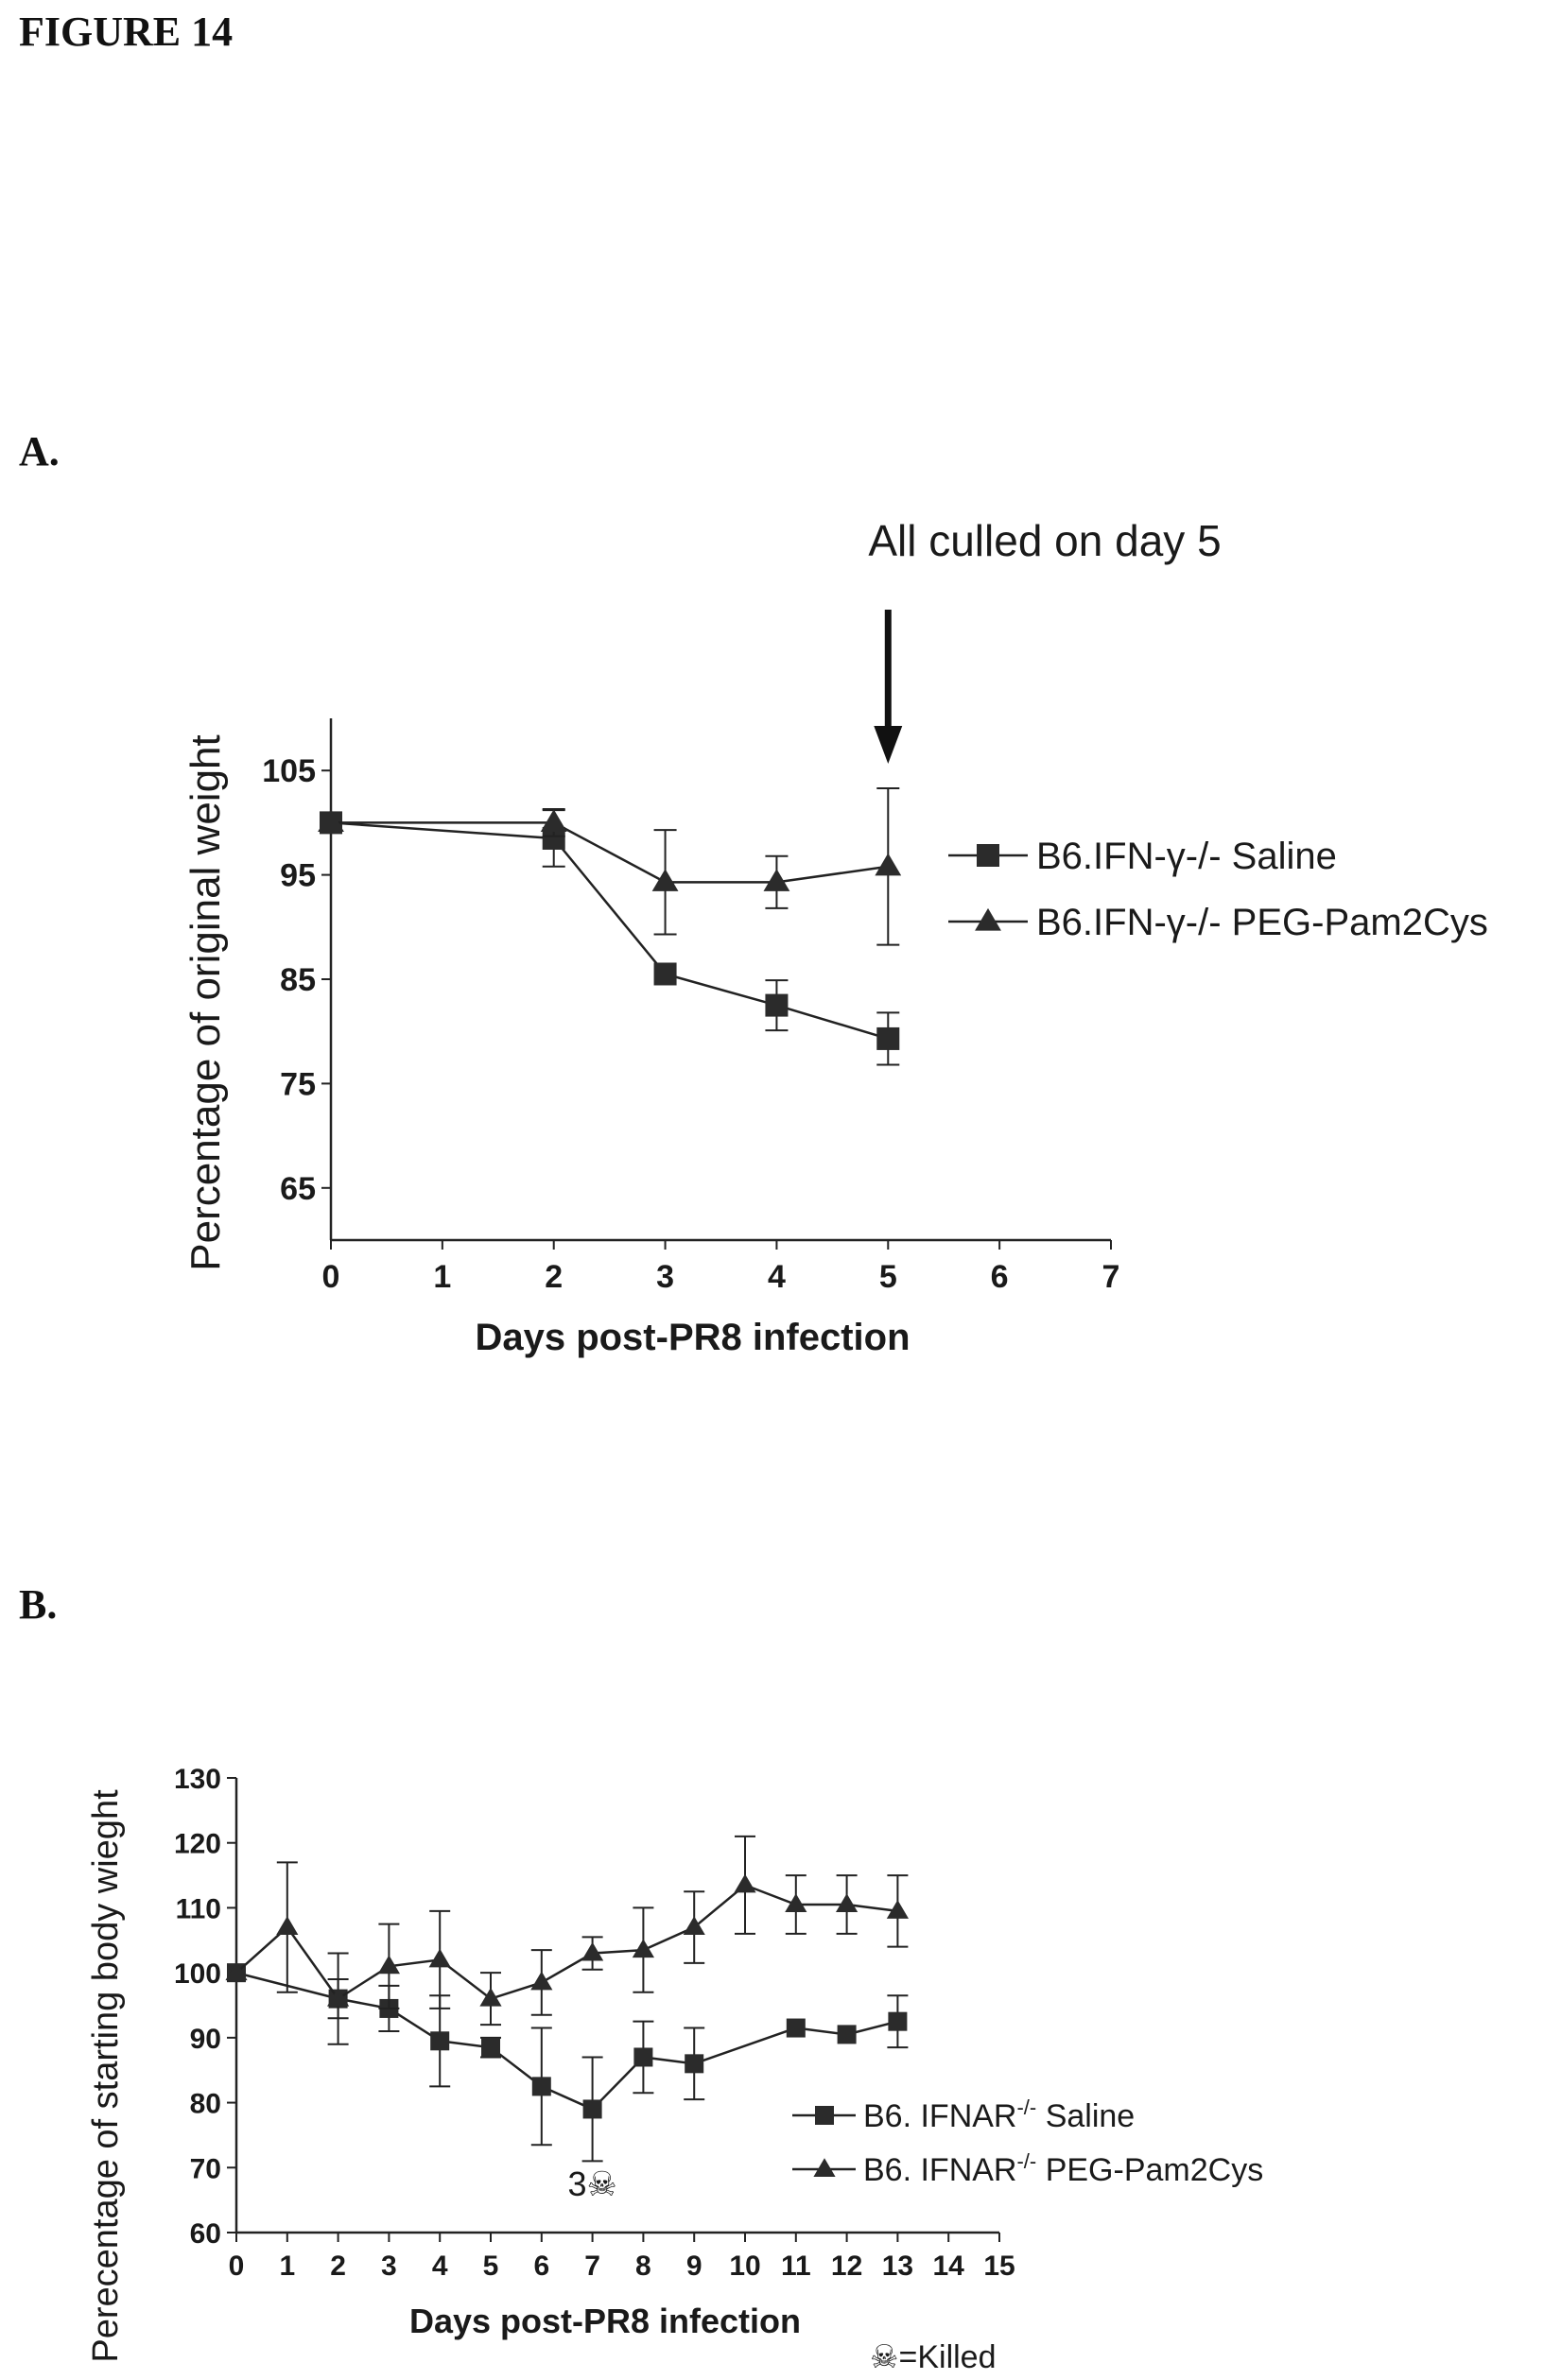  What do you see at coordinates (949, 2266) in the screenshot?
I see `x-tick-label: 14` at bounding box center [949, 2266].